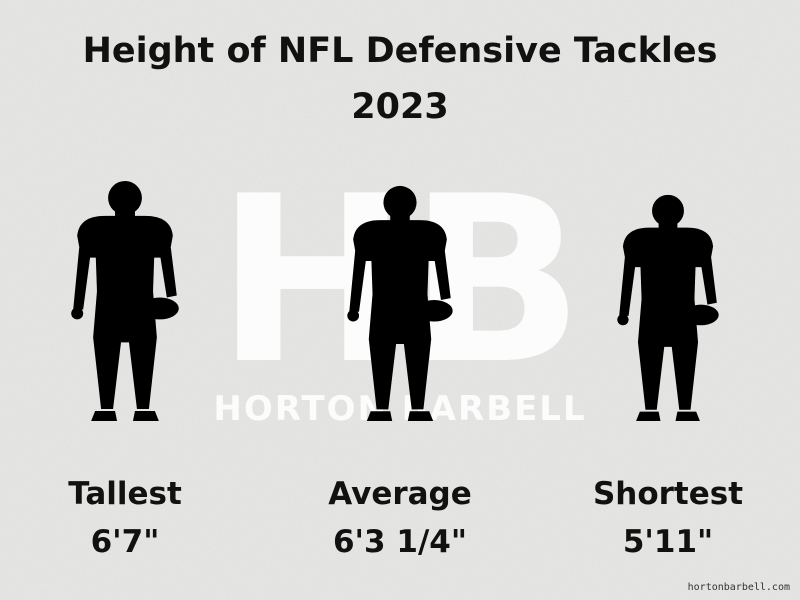 The width and height of the screenshot is (800, 600). I want to click on watermark-text: HORTON BARBELL, so click(399, 409).